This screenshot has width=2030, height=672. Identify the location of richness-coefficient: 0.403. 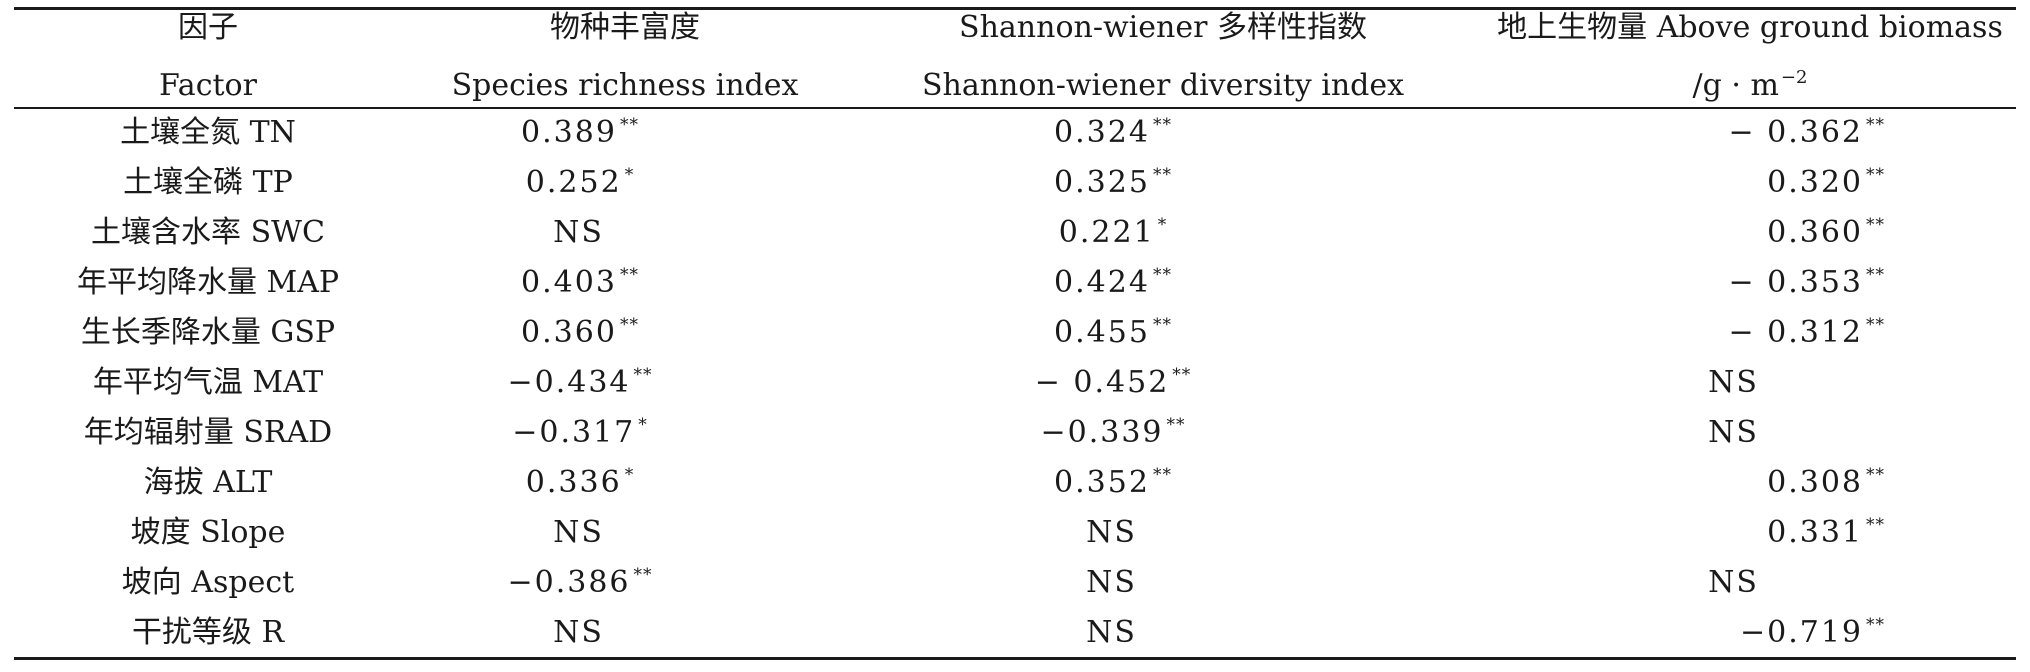
(569, 282).